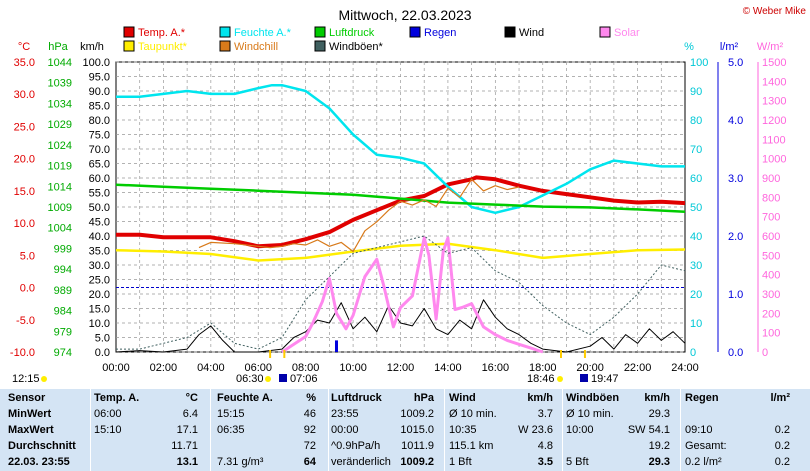 Image resolution: width=810 pixels, height=471 pixels. Describe the element at coordinates (190, 414) in the screenshot. I see `table-cell: 6.4` at that location.